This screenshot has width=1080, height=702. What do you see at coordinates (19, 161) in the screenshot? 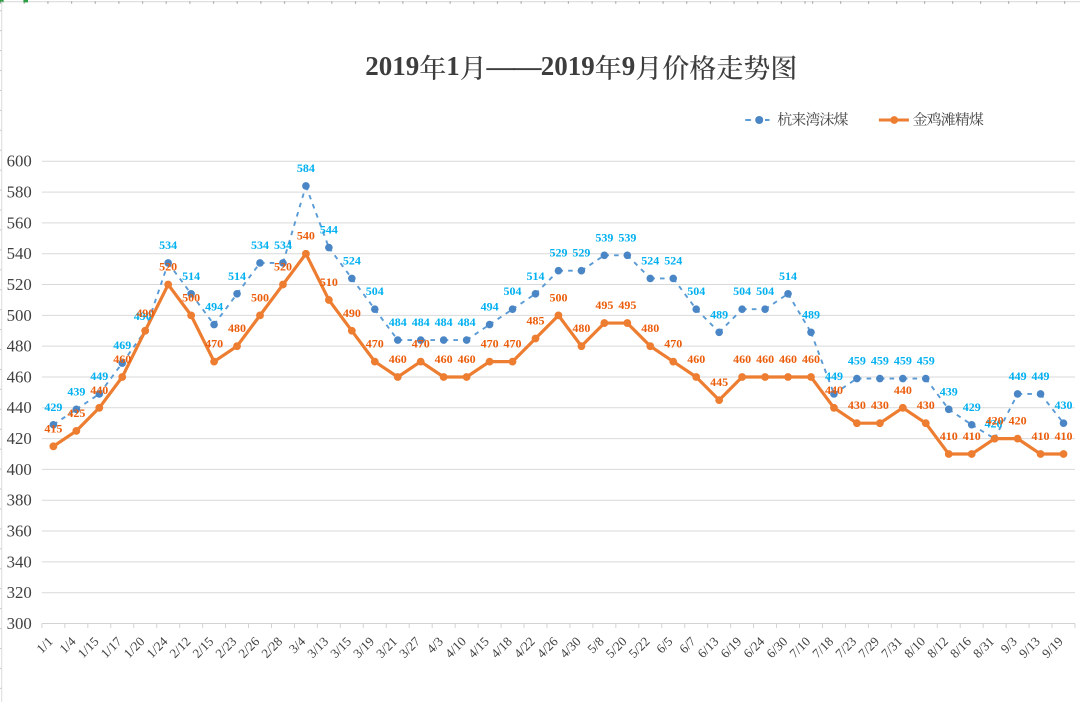
I see `svg-text: 600` at bounding box center [19, 161].